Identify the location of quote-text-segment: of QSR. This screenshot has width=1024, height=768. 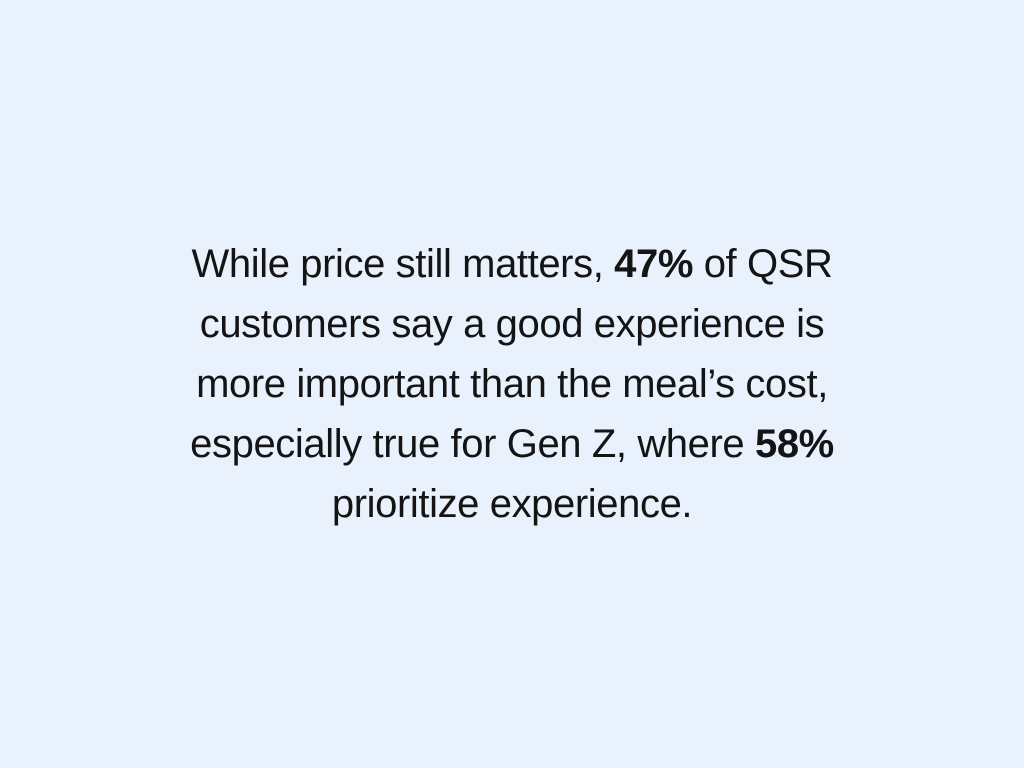
(763, 264).